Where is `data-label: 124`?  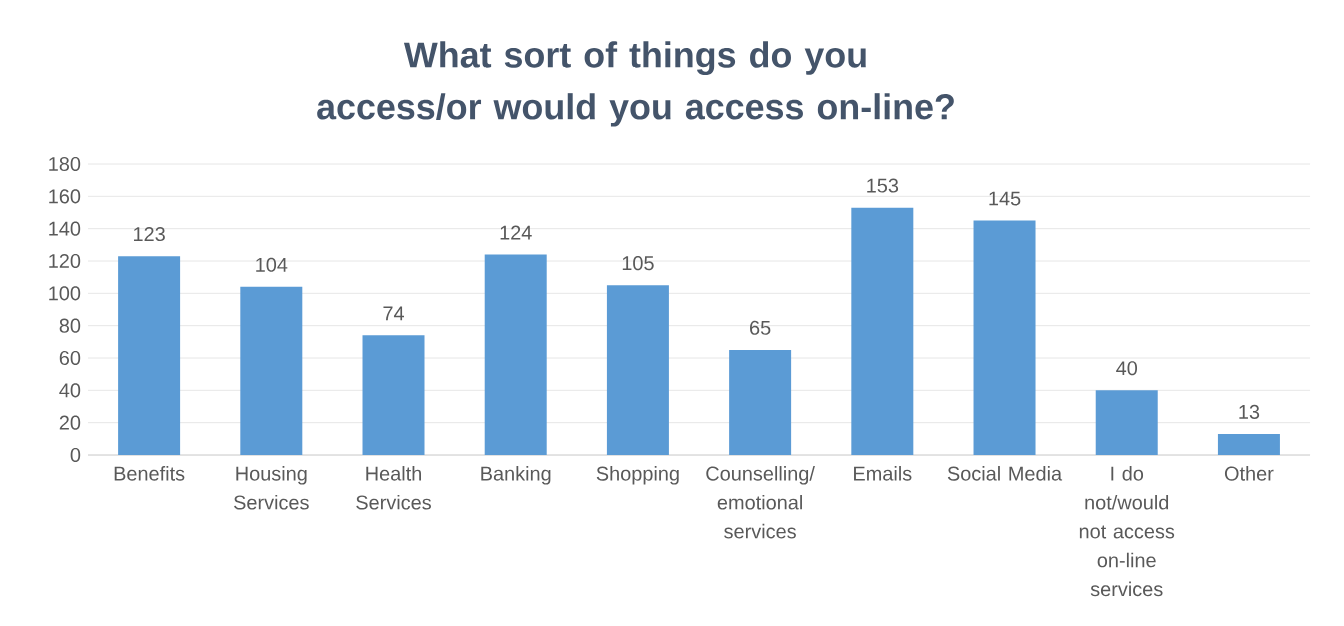 data-label: 124 is located at coordinates (516, 232).